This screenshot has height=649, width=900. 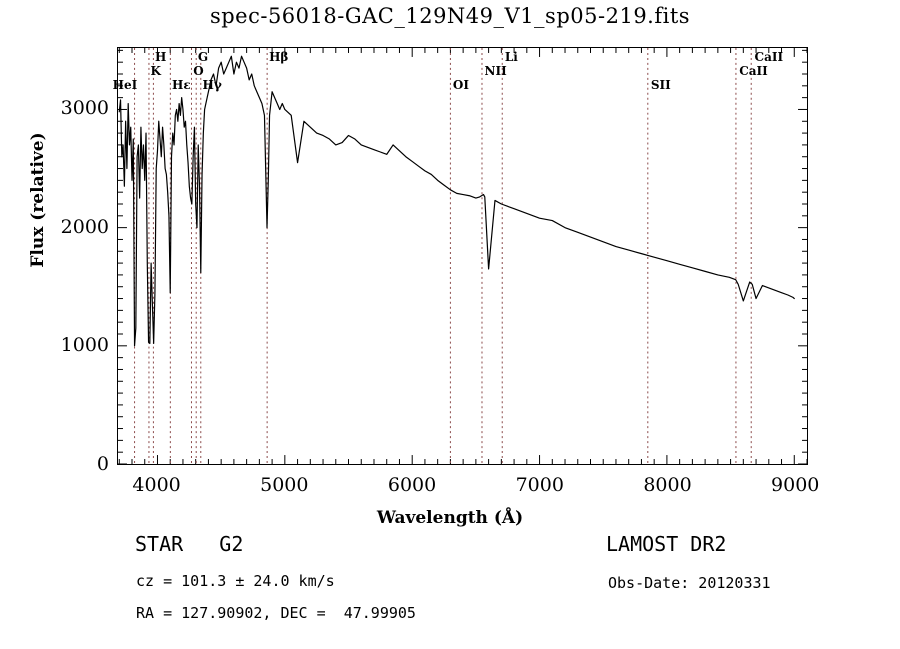 What do you see at coordinates (156, 485) in the screenshot?
I see `x-tick-label-4000: 4000` at bounding box center [156, 485].